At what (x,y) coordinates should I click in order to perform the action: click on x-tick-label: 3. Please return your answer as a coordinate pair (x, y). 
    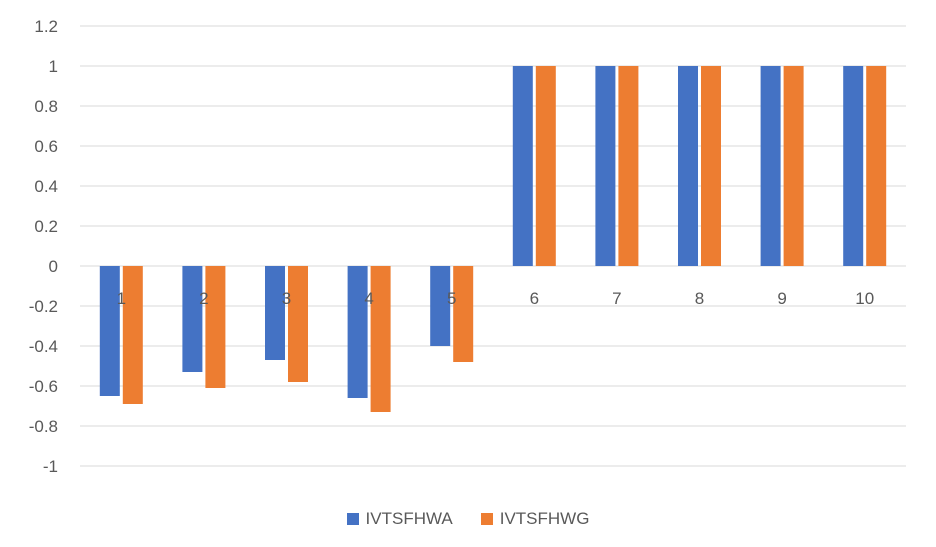
    Looking at the image, I should click on (286, 298).